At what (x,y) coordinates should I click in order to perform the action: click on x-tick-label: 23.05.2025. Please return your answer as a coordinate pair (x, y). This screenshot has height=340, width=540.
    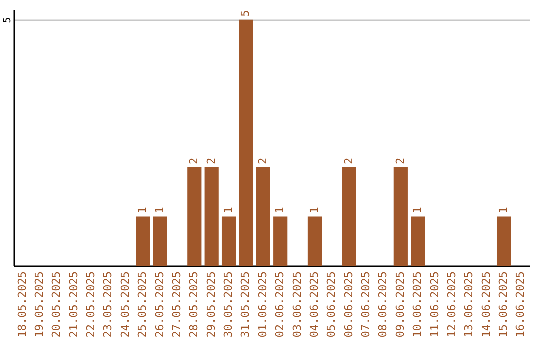
    Looking at the image, I should click on (108, 305).